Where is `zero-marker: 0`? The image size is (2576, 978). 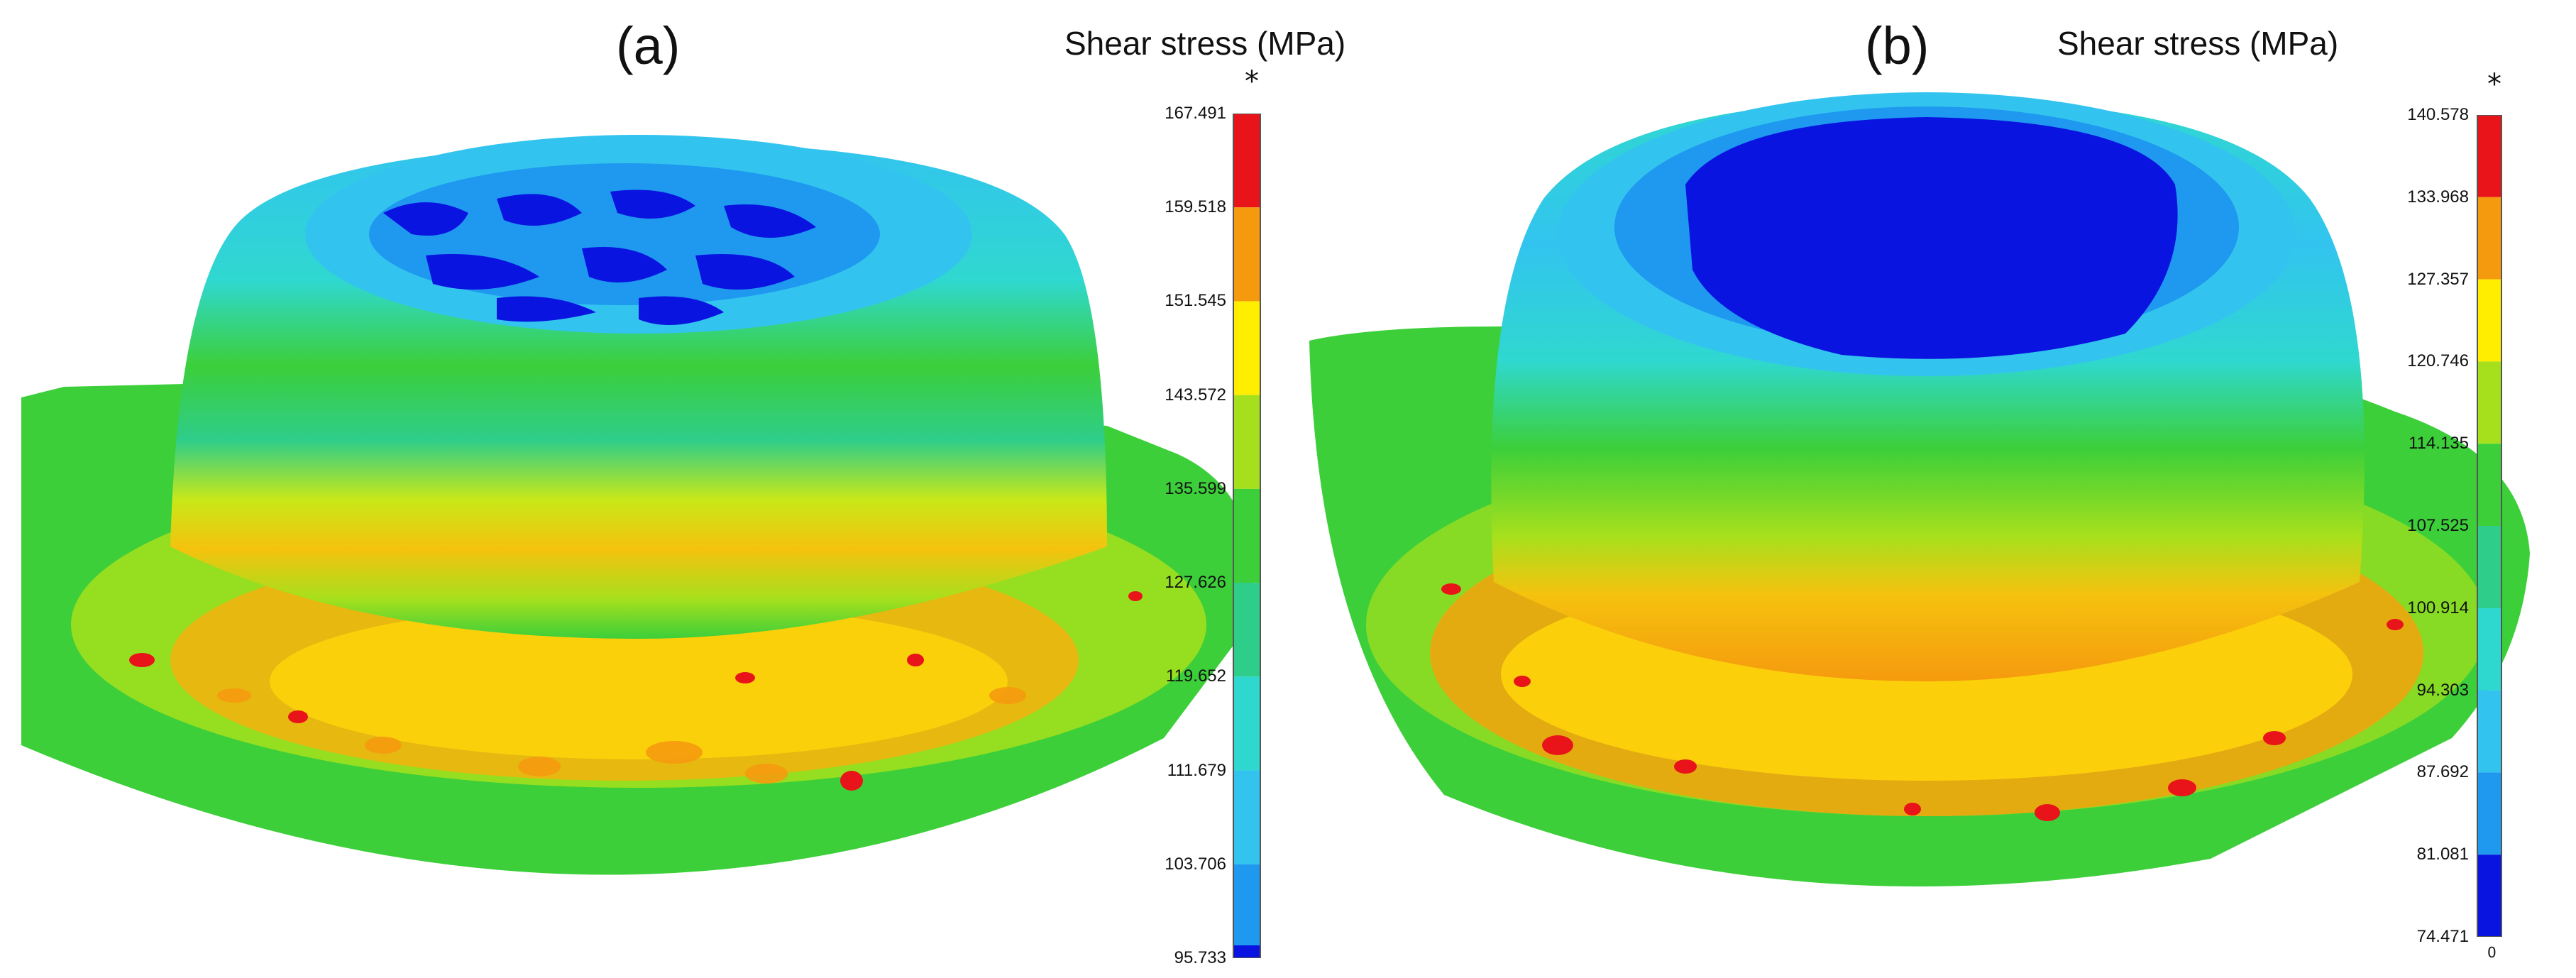 zero-marker: 0 is located at coordinates (2492, 953).